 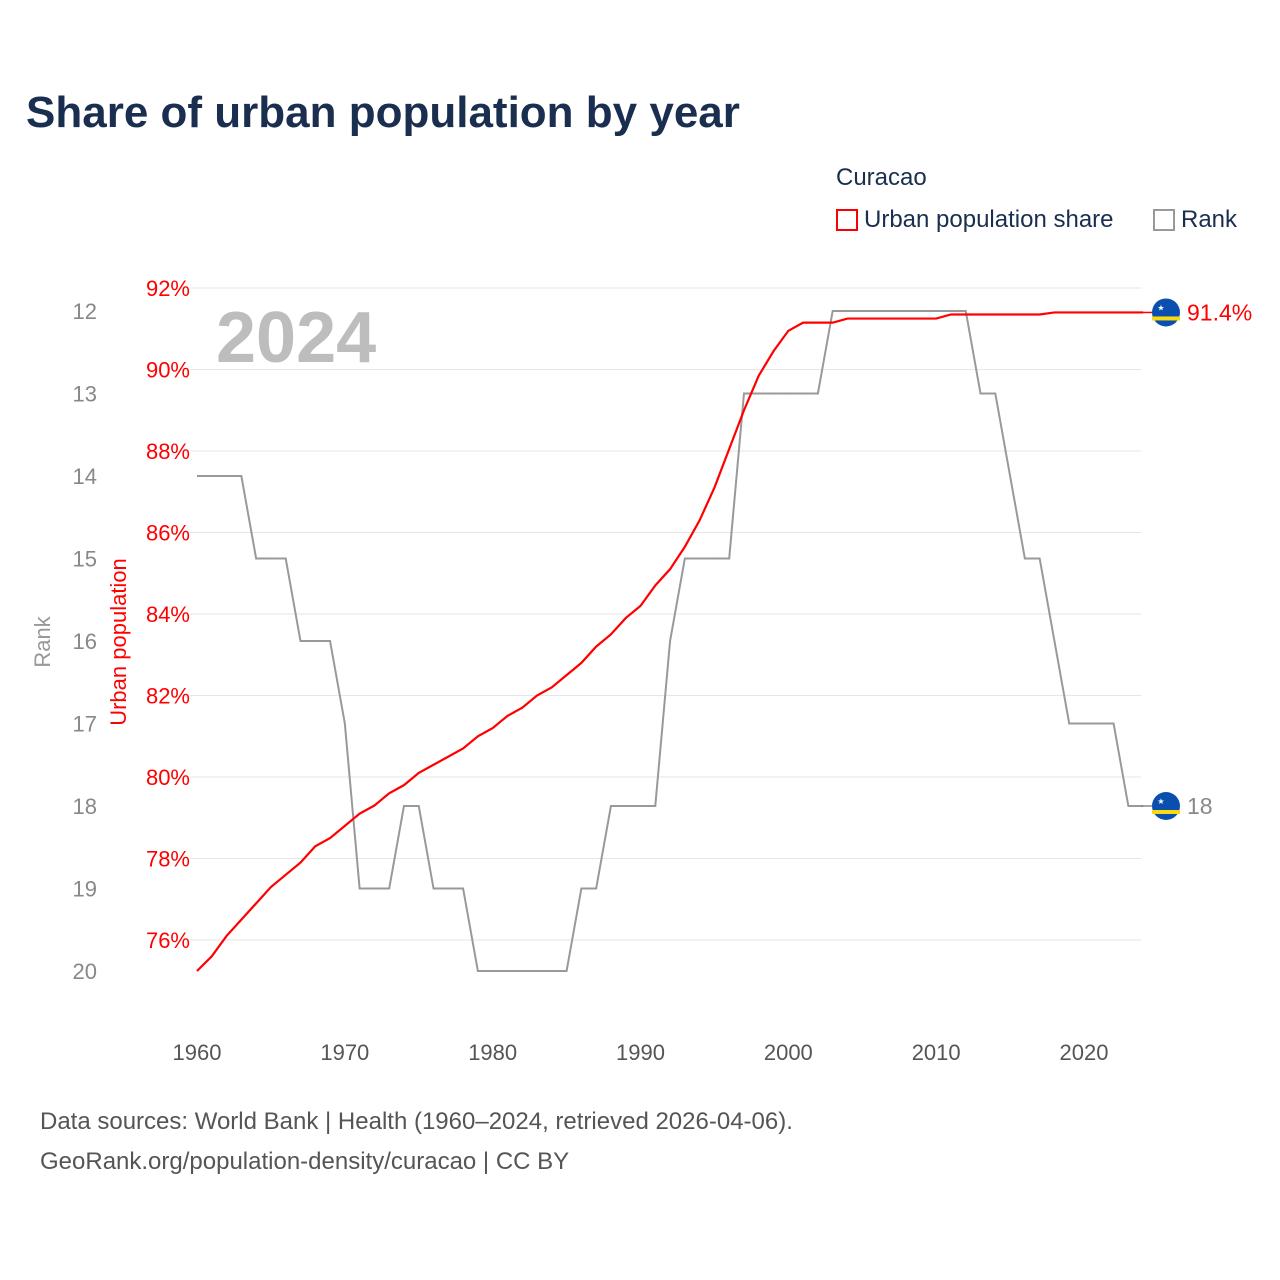 I want to click on urban-flag-star: ★, so click(x=1160, y=307).